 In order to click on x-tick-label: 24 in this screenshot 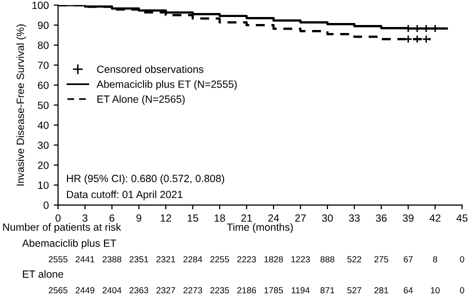, I will do `click(274, 218)`.